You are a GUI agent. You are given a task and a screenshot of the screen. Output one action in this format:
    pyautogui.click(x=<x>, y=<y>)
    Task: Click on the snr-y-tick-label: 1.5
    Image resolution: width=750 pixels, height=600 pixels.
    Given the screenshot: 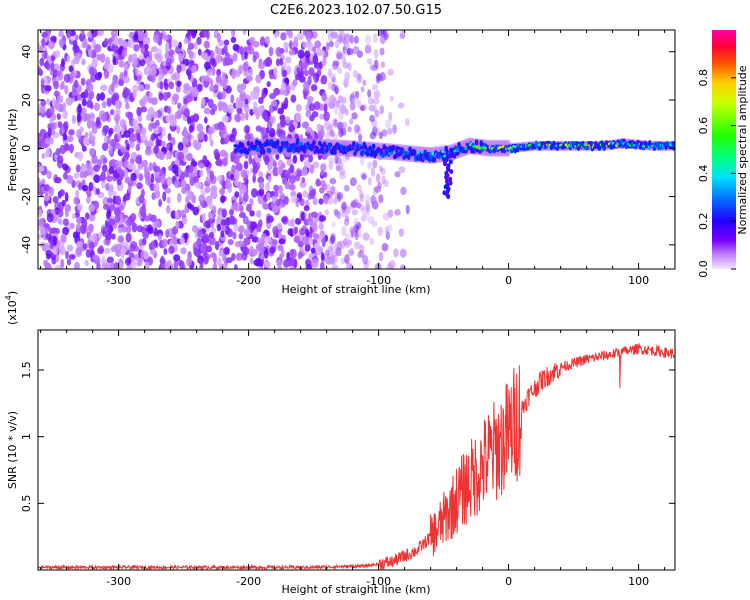 What is the action you would take?
    pyautogui.click(x=26, y=370)
    